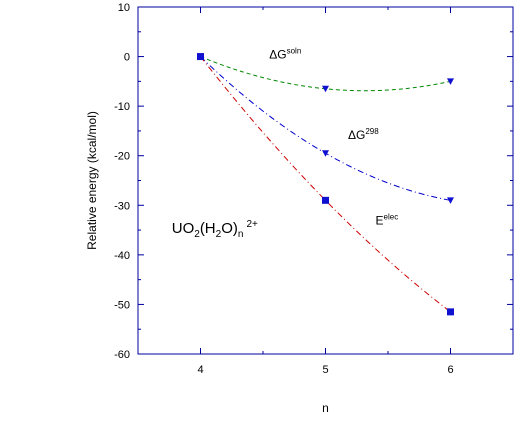 This screenshot has width=515, height=431. What do you see at coordinates (219, 234) in the screenshot?
I see `annotation-sub2: 2` at bounding box center [219, 234].